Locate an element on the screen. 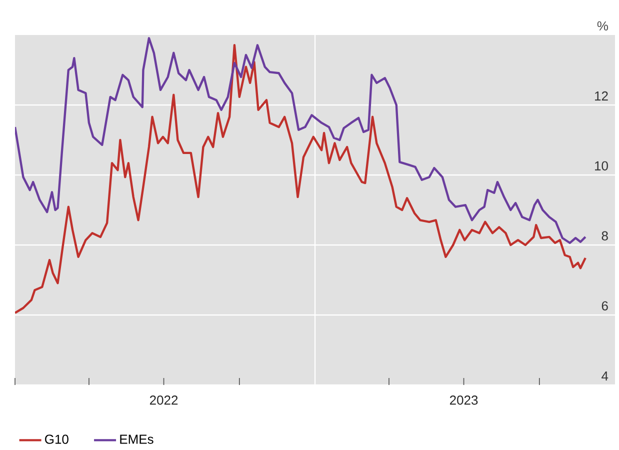 Image resolution: width=619 pixels, height=450 pixels. legend-label: G10 is located at coordinates (56, 439).